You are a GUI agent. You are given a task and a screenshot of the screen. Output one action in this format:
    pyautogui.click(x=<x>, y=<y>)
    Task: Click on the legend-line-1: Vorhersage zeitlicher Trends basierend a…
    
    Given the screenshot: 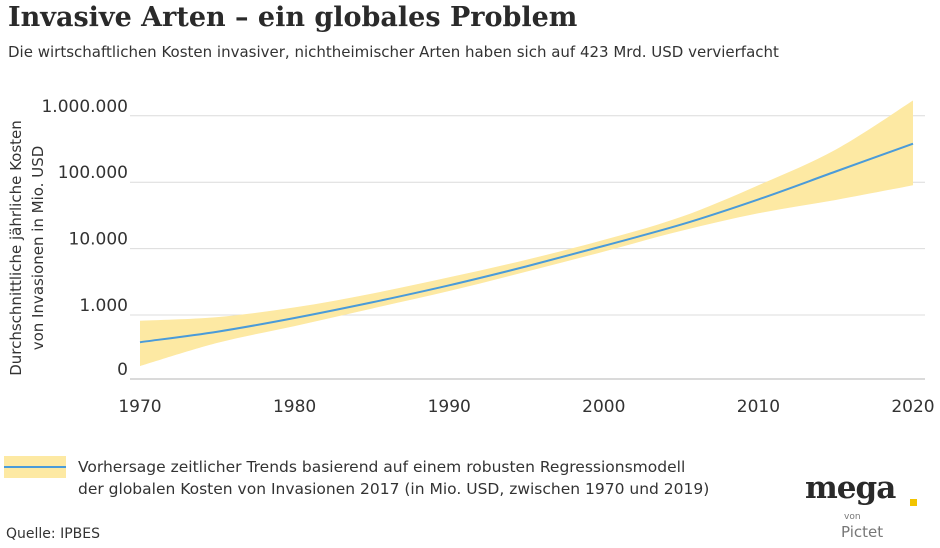 What is the action you would take?
    pyautogui.click(x=382, y=467)
    